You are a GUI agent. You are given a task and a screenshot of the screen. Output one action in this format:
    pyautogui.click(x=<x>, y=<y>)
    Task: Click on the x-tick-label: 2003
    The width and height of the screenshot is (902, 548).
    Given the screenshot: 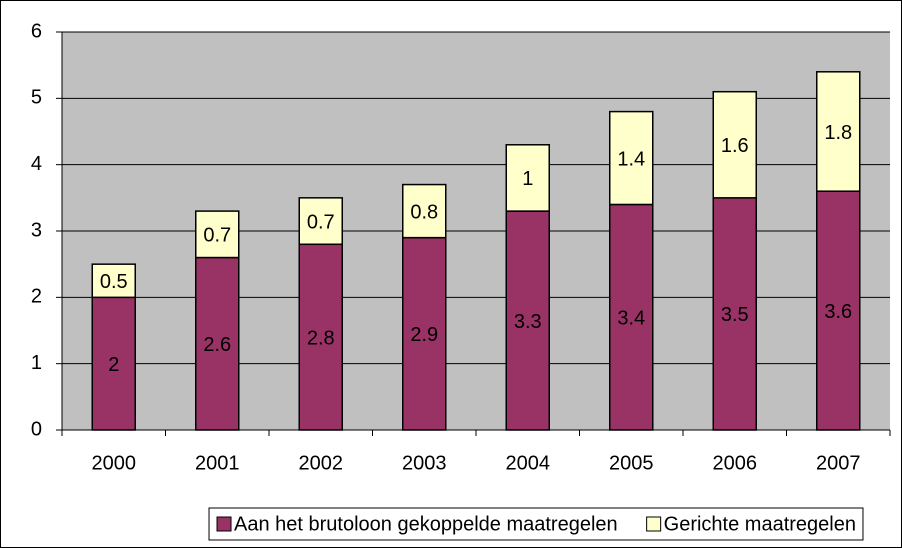 What is the action you would take?
    pyautogui.click(x=424, y=463)
    